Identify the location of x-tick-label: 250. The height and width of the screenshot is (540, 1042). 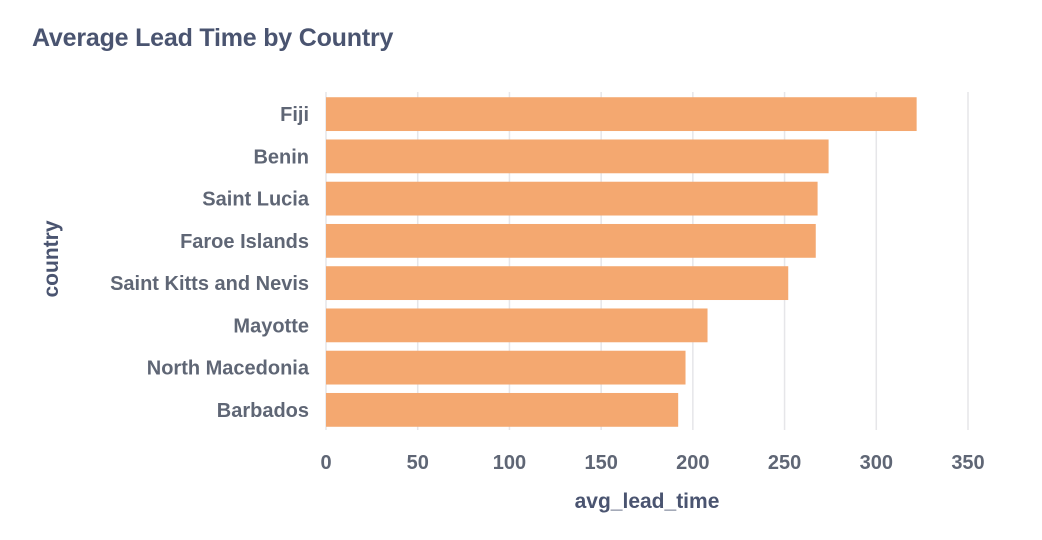
(784, 463).